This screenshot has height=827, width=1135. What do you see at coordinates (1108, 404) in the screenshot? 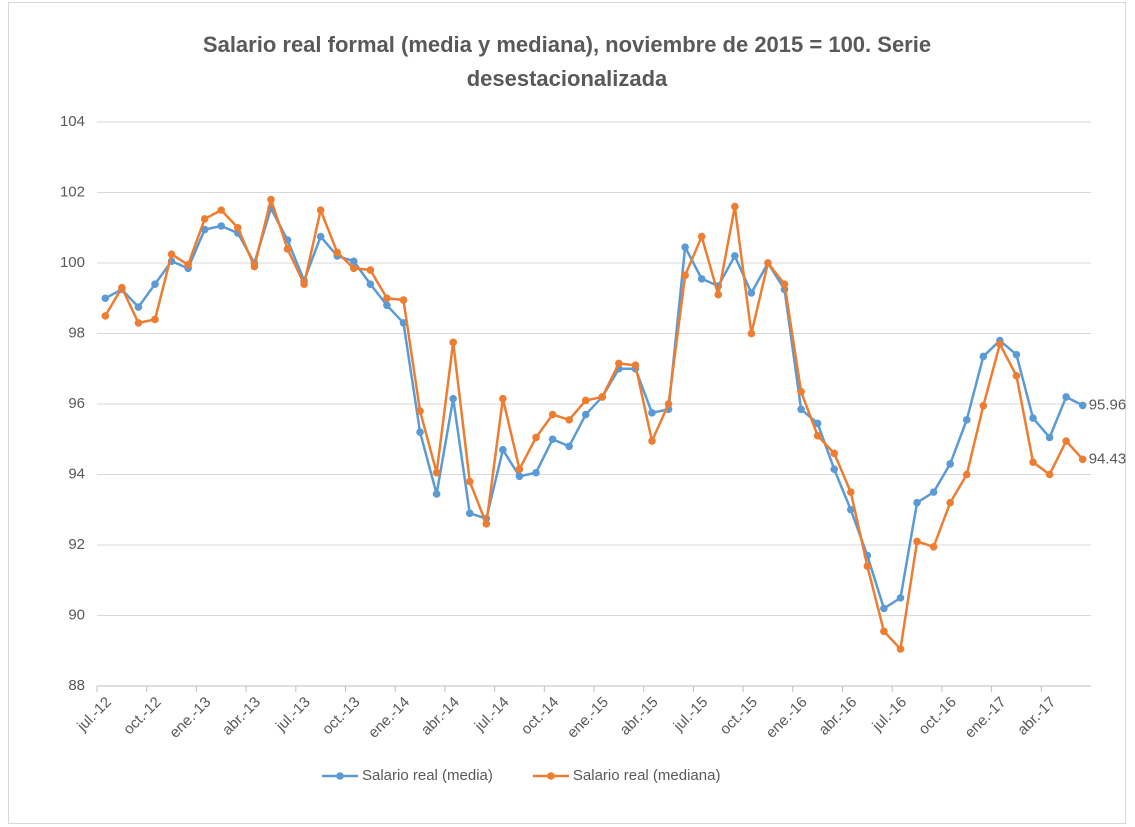
I see `data-label: 95.96` at bounding box center [1108, 404].